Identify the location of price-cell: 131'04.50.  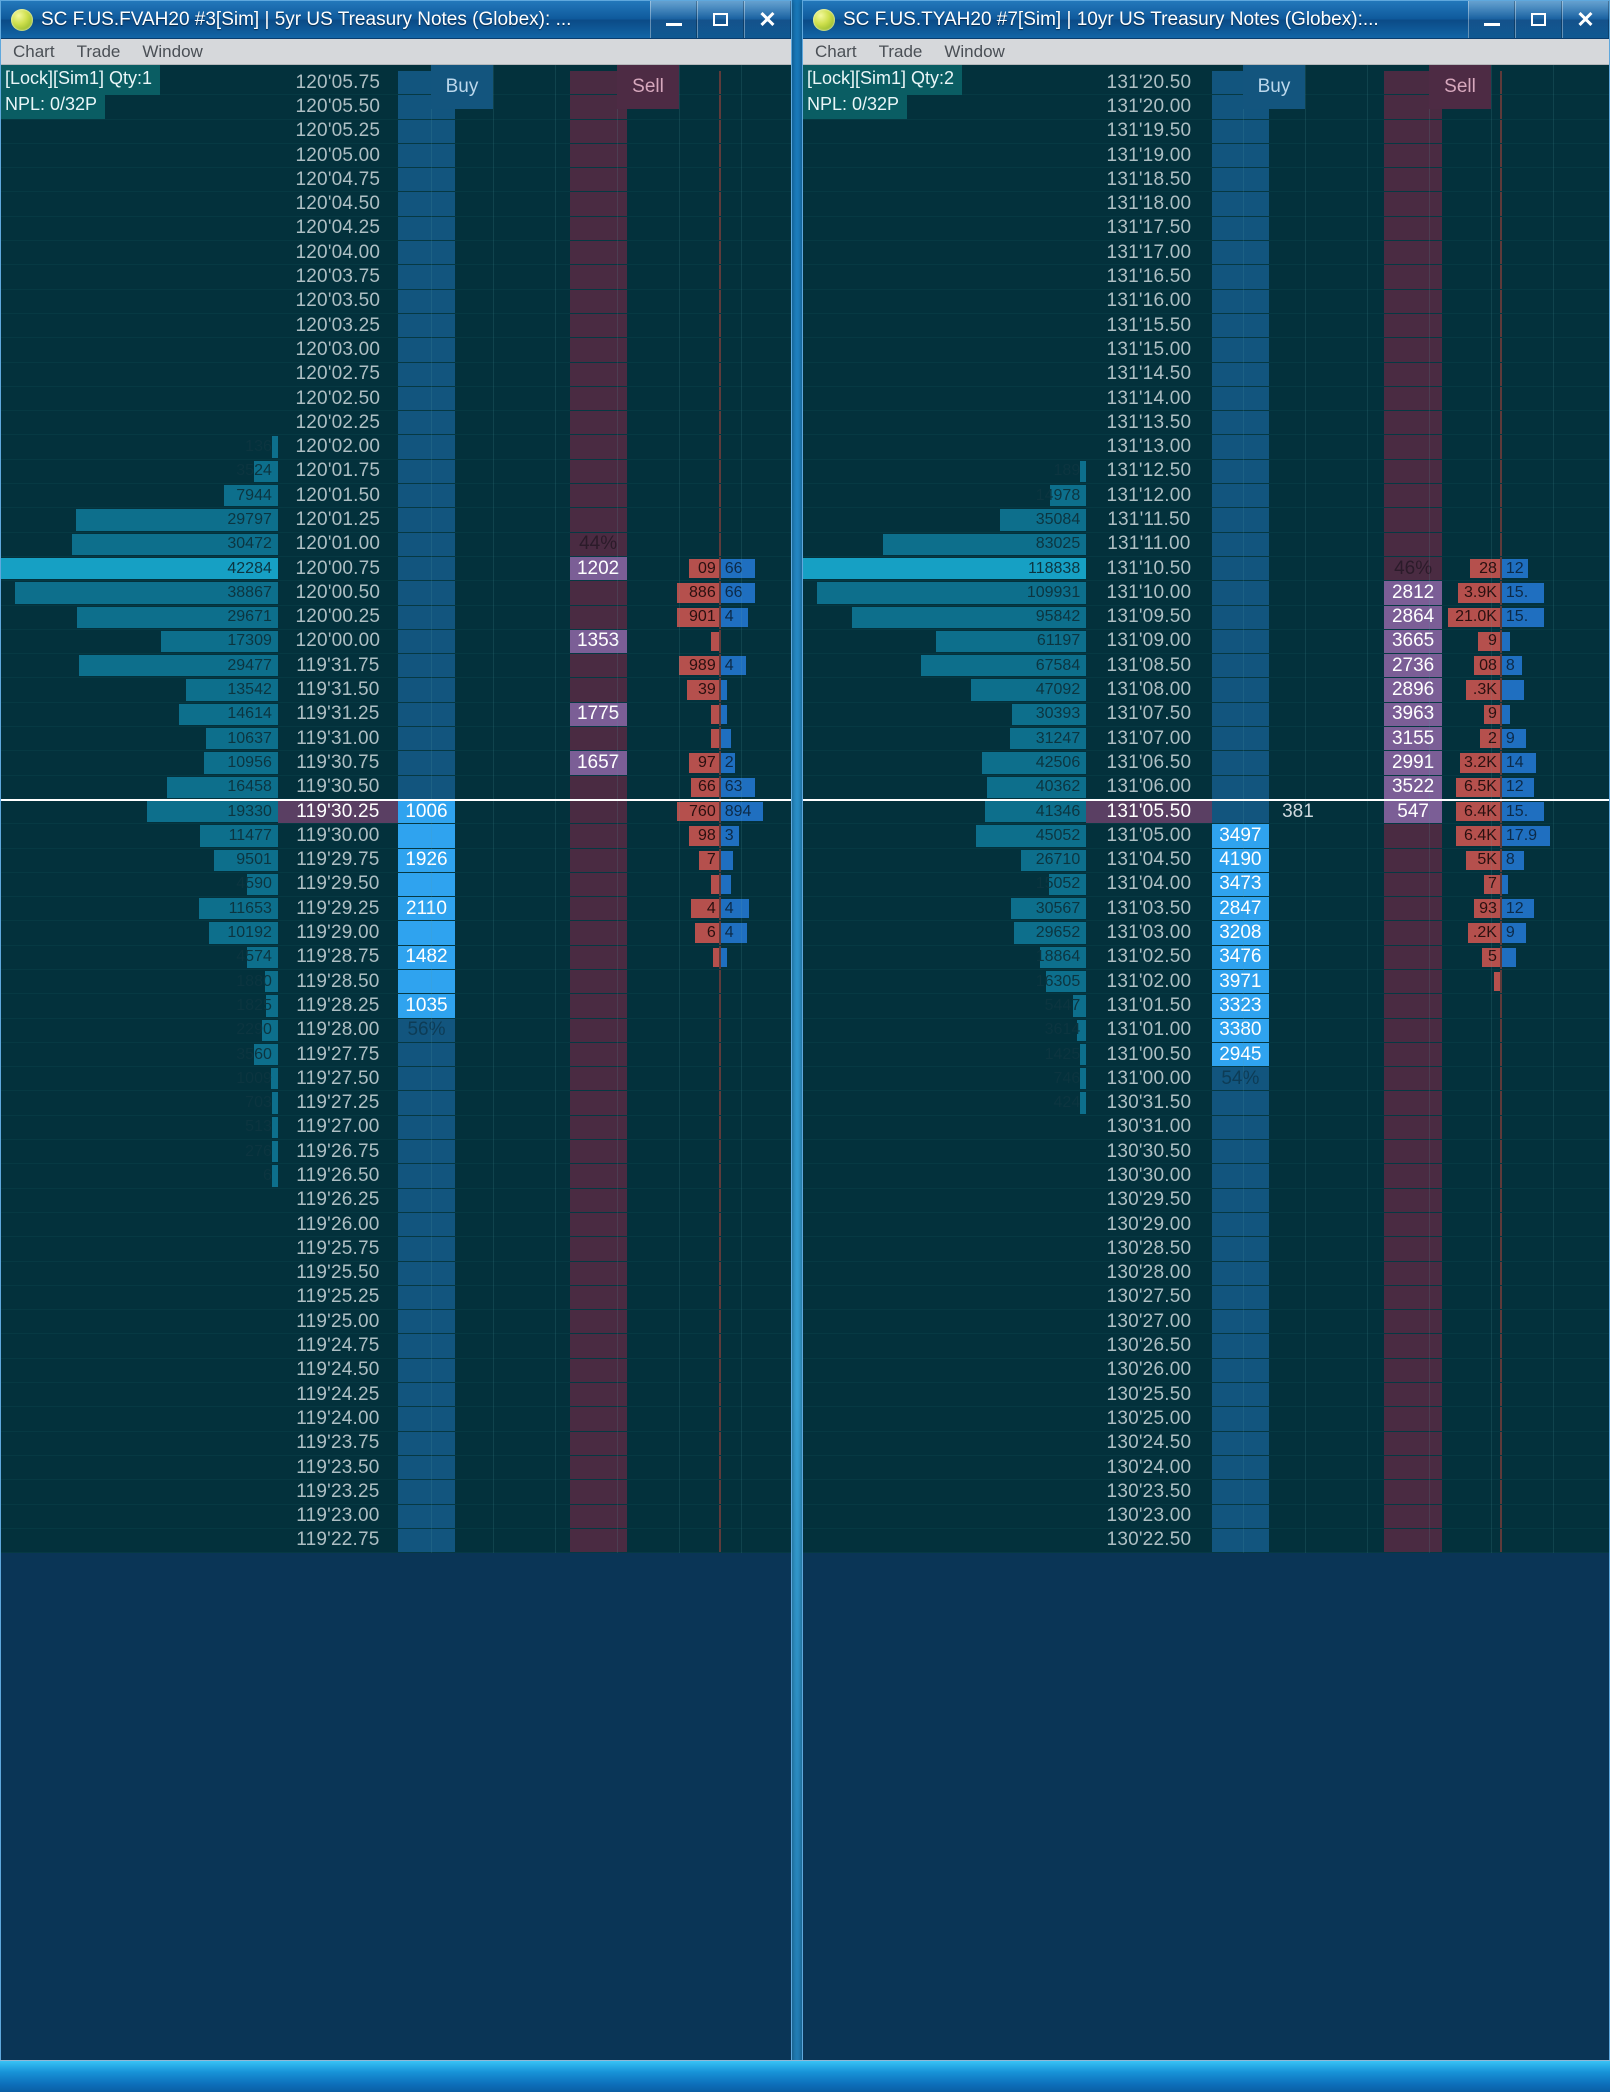
(1148, 860).